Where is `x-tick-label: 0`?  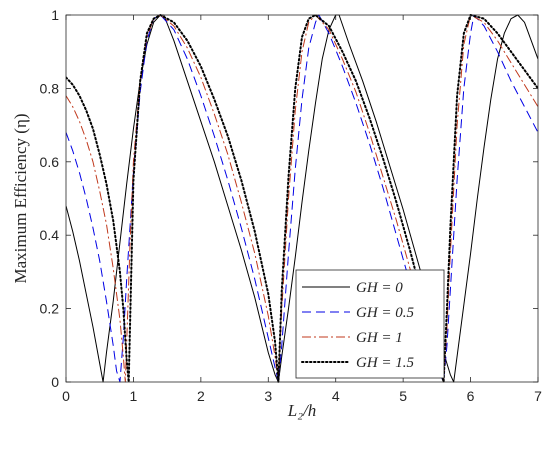 x-tick-label: 0 is located at coordinates (66, 396).